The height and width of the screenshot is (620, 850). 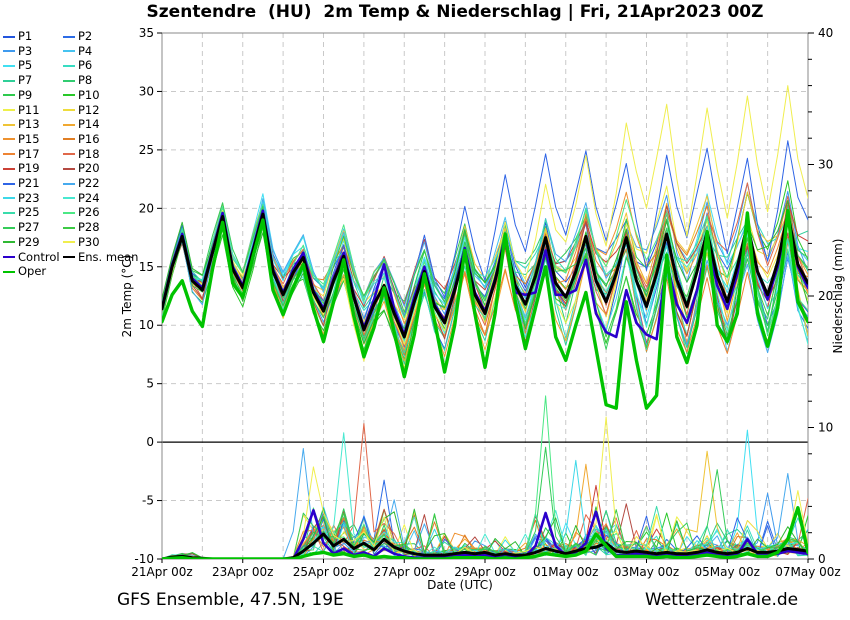 What do you see at coordinates (29, 168) in the screenshot?
I see `legend-label: P19` at bounding box center [29, 168].